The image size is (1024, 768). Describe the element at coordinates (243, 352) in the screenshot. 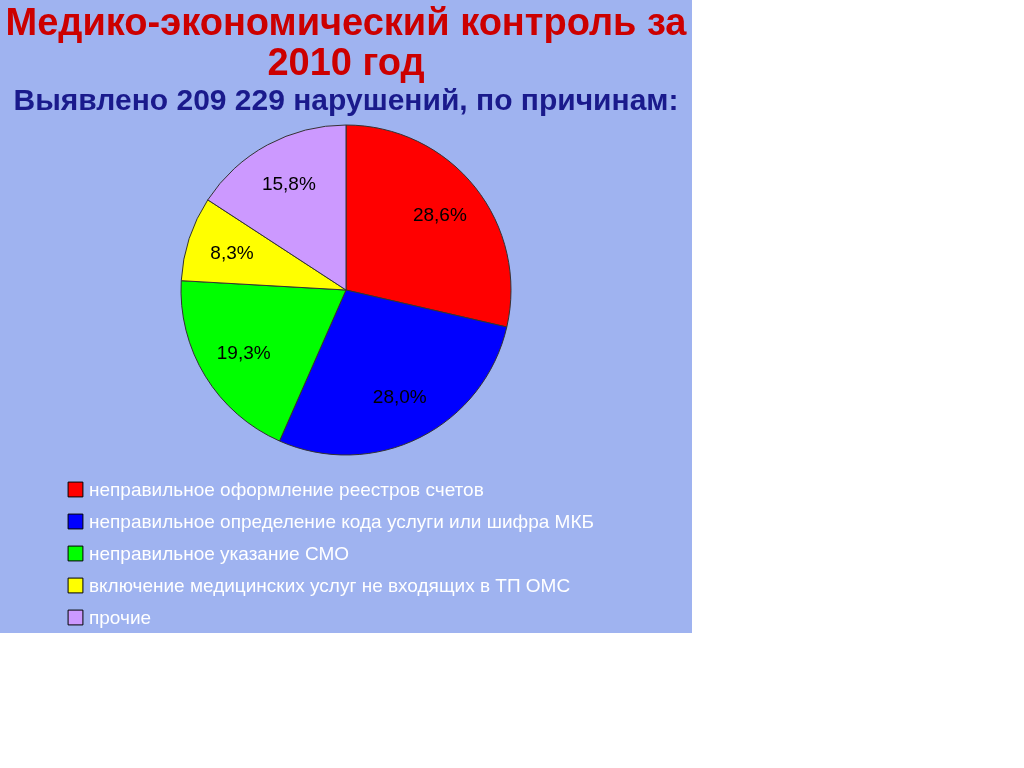

I see `data-label: 19,3%` at that location.